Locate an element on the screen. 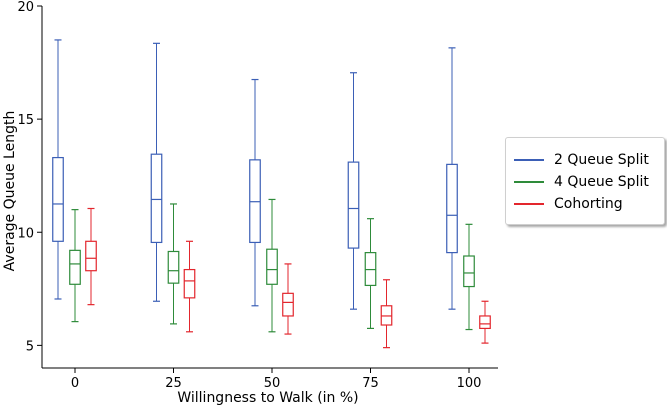 Image resolution: width=667 pixels, height=408 pixels. y-tick-label: 20 is located at coordinates (25, 7).